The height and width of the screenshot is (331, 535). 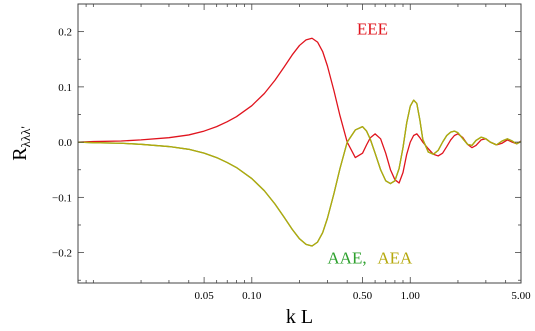 What do you see at coordinates (204, 296) in the screenshot?
I see `x-tick-label: 0.05` at bounding box center [204, 296].